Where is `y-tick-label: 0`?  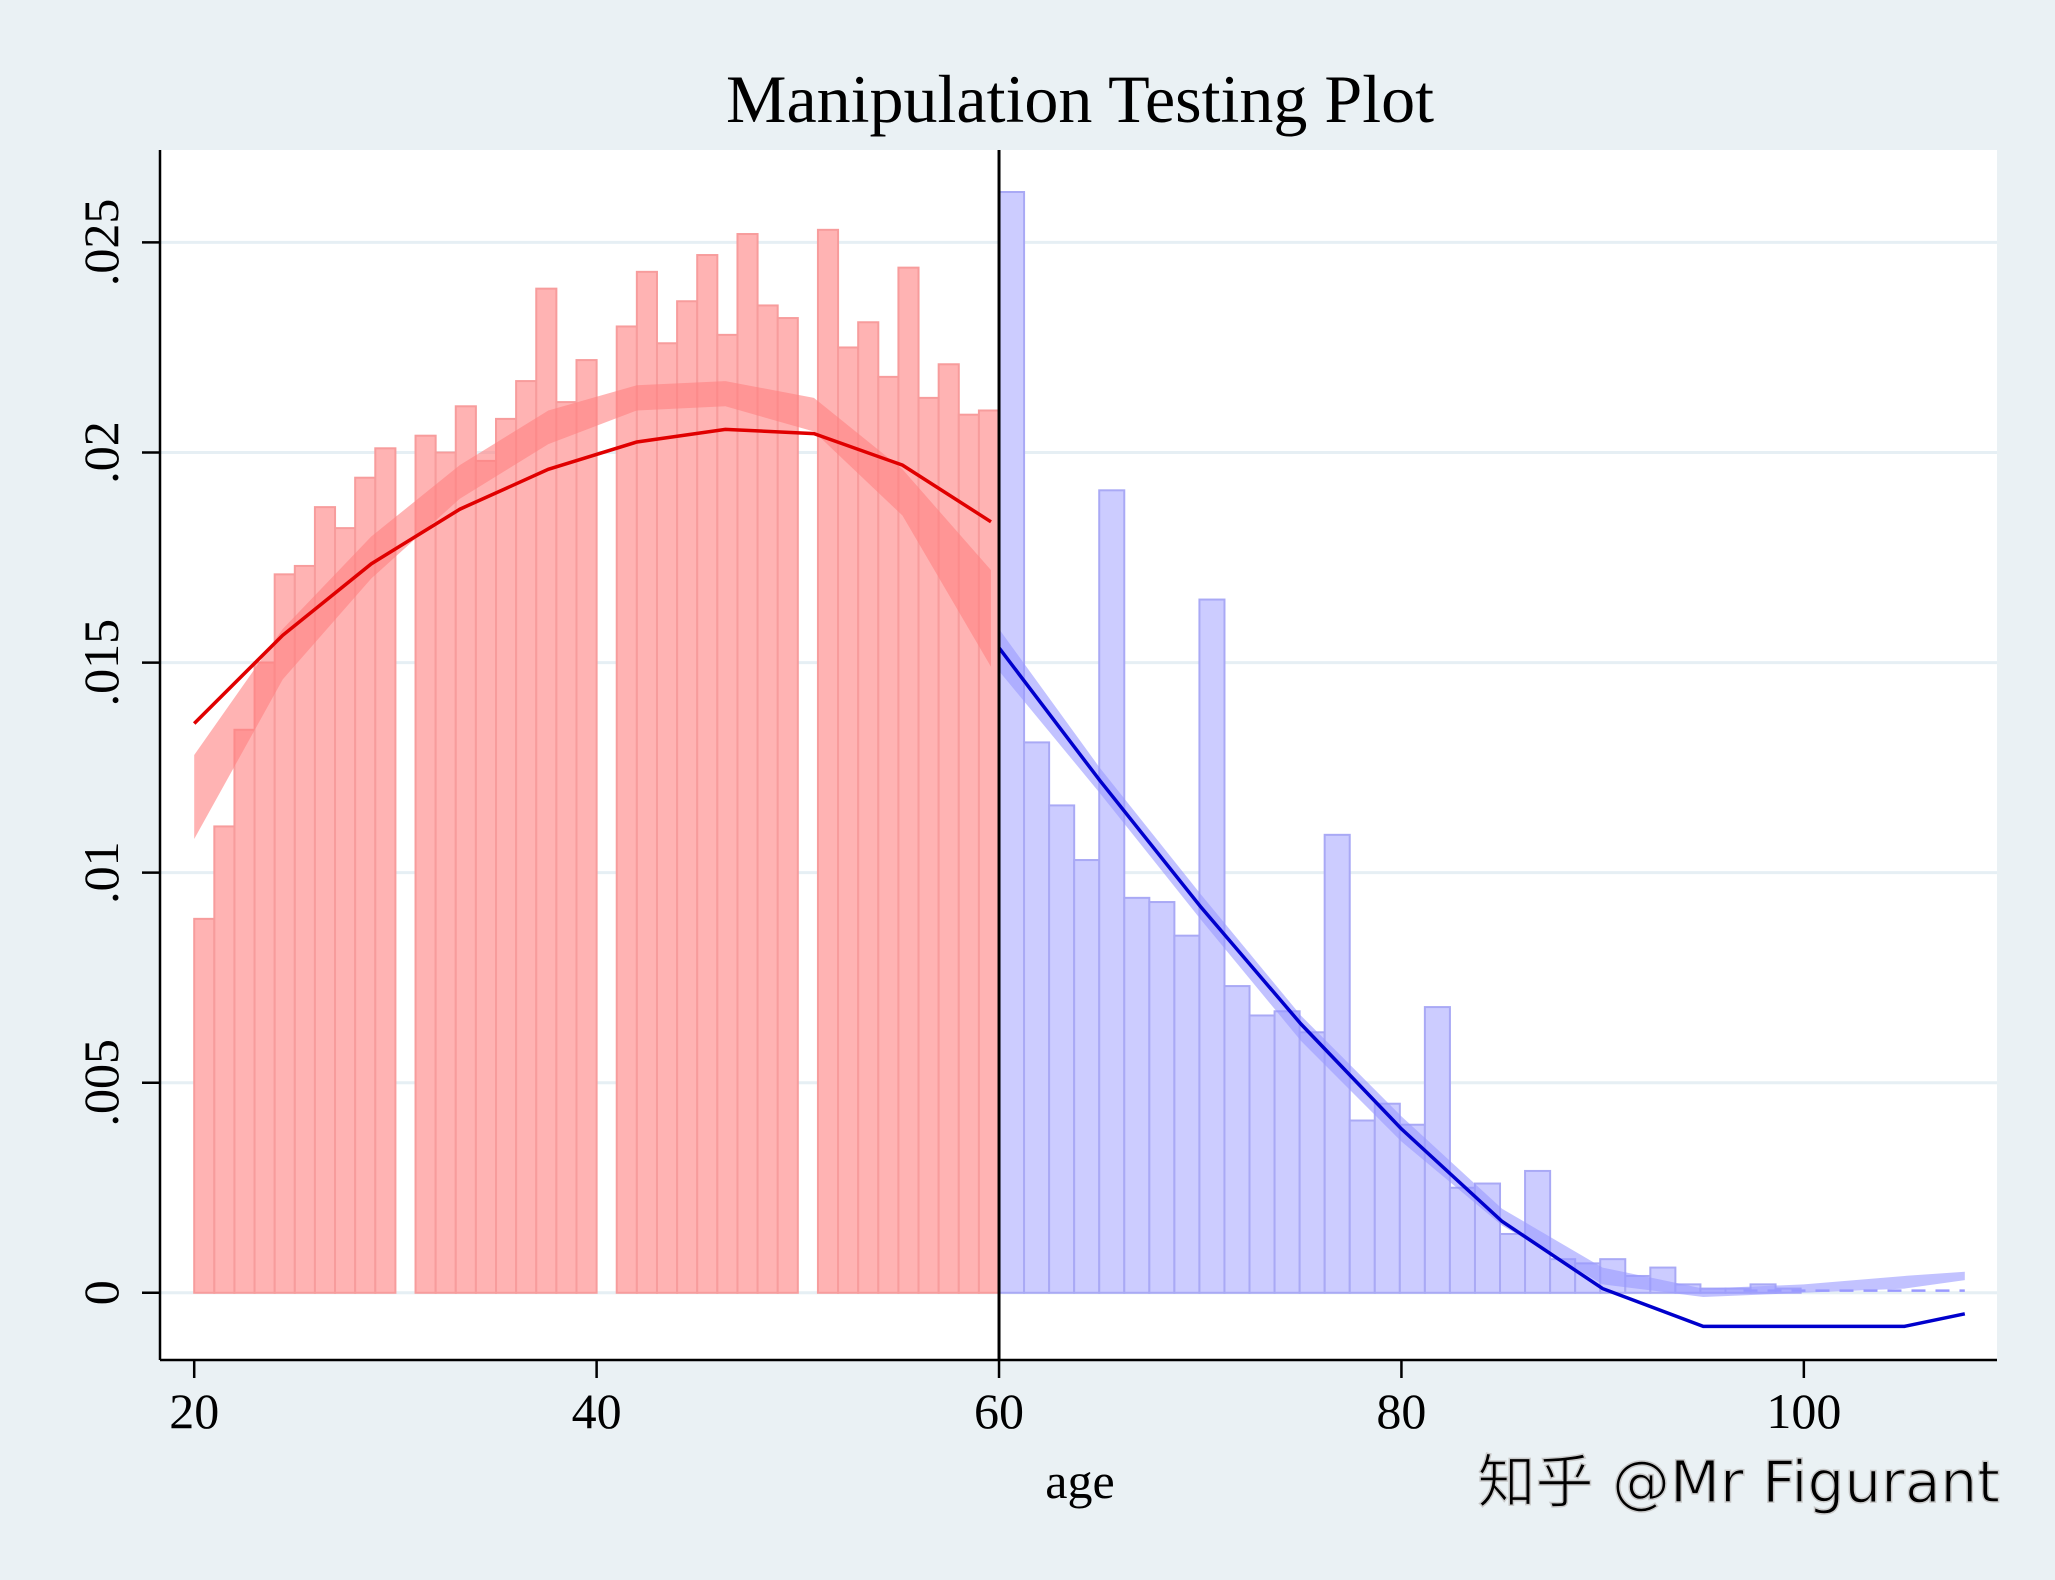
y-tick-label: 0 is located at coordinates (101, 1292).